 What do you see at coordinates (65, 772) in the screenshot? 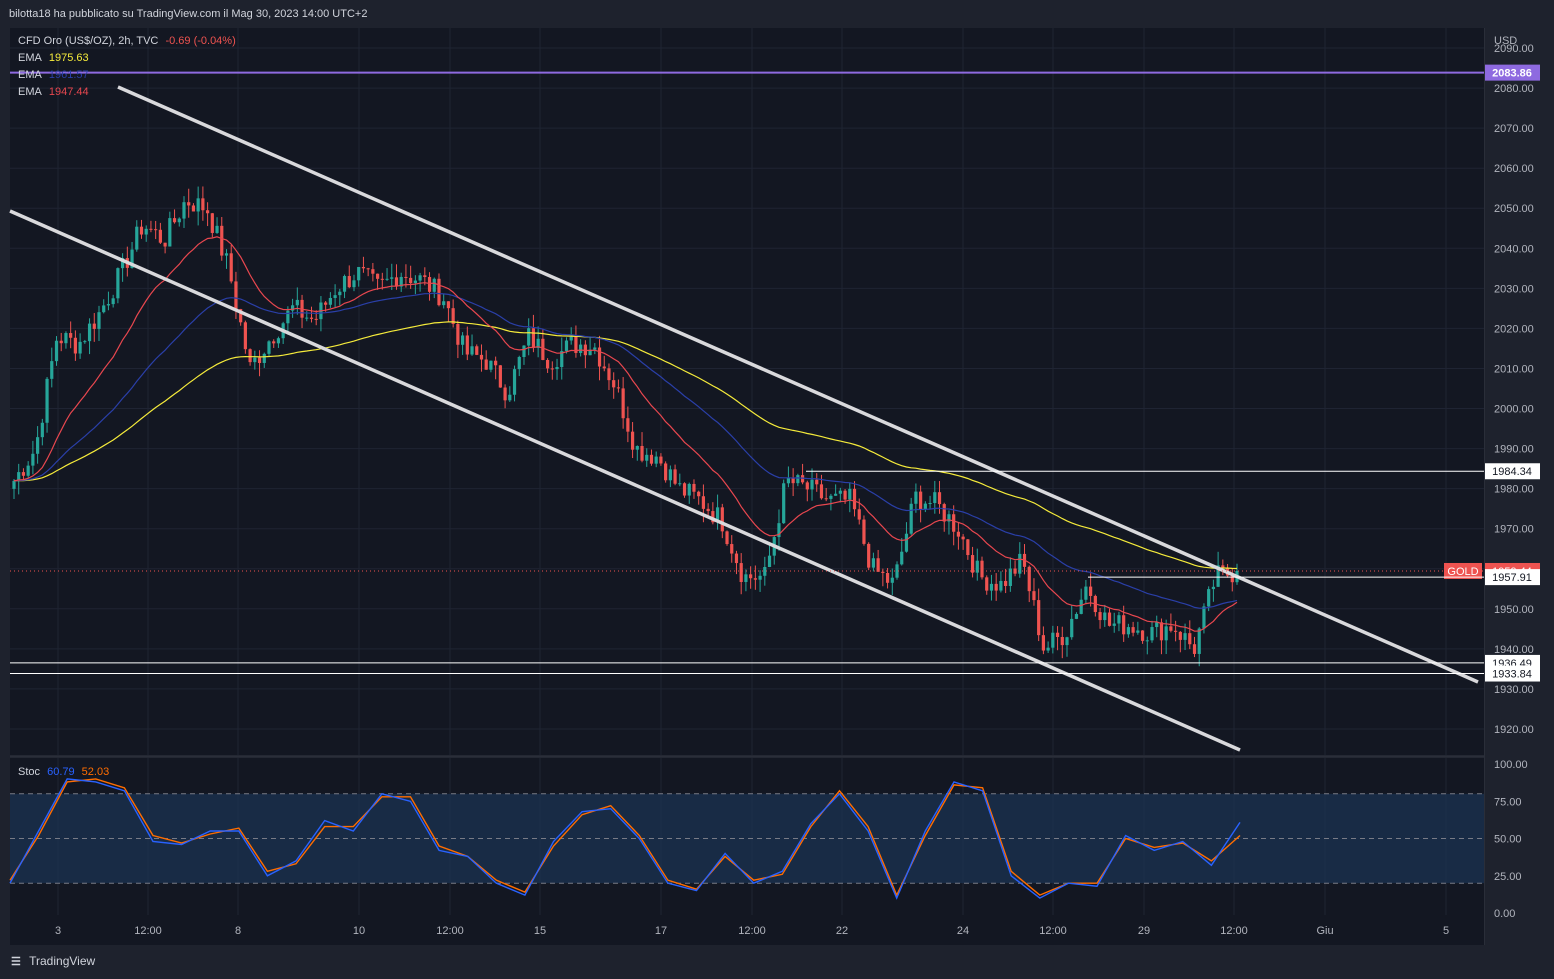
I see `stoc-legend: Stoc 60.79 52.03` at bounding box center [65, 772].